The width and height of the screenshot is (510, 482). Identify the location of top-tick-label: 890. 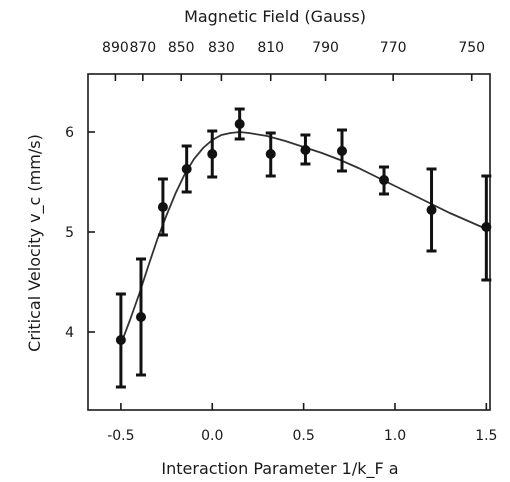
(115, 48).